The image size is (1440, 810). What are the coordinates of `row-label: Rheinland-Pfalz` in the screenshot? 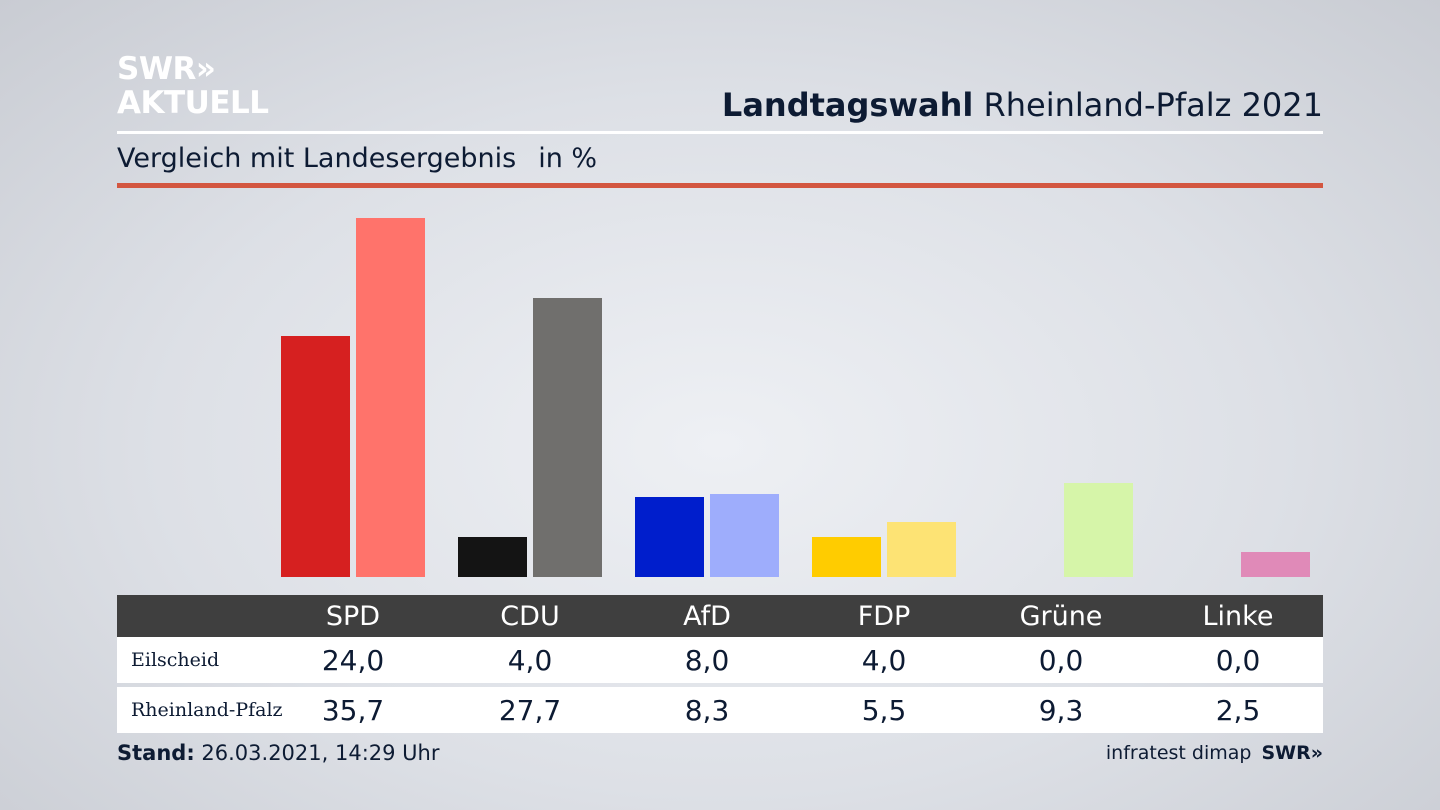 It's located at (207, 710).